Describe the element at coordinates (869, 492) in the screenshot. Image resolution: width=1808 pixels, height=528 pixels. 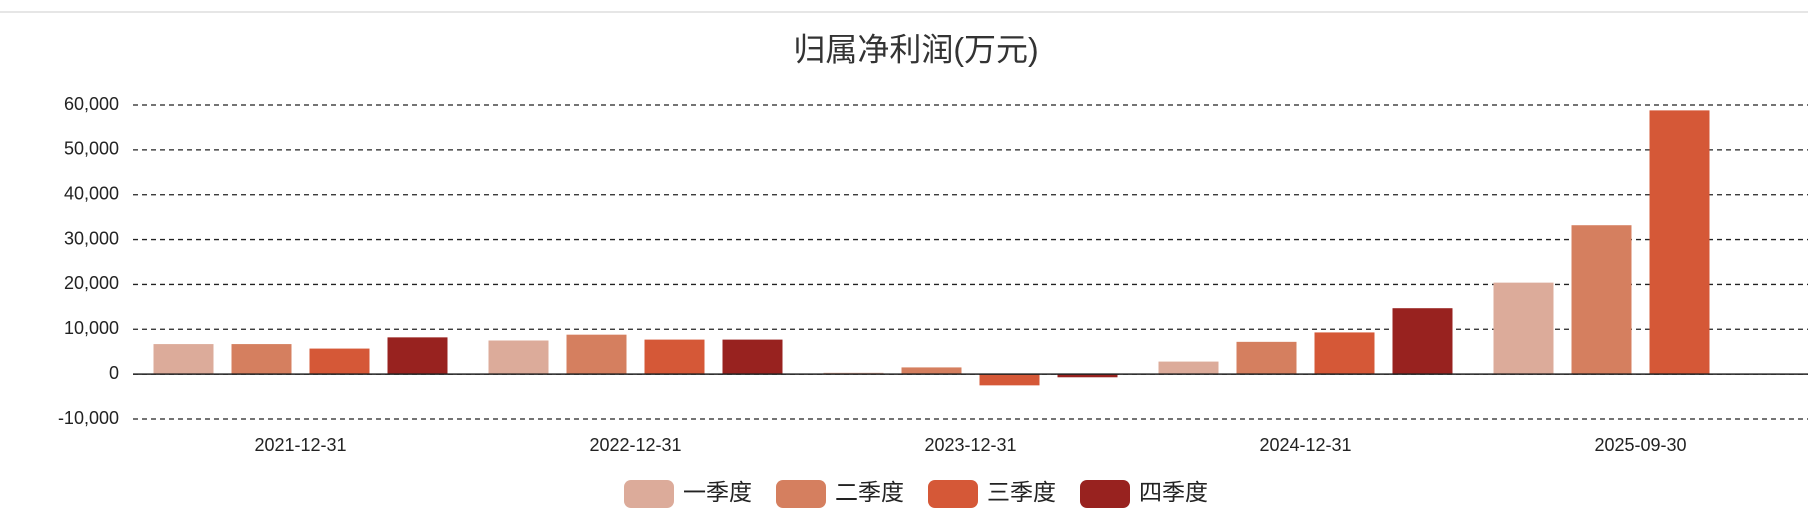
I see `legend-text: 二季度` at that location.